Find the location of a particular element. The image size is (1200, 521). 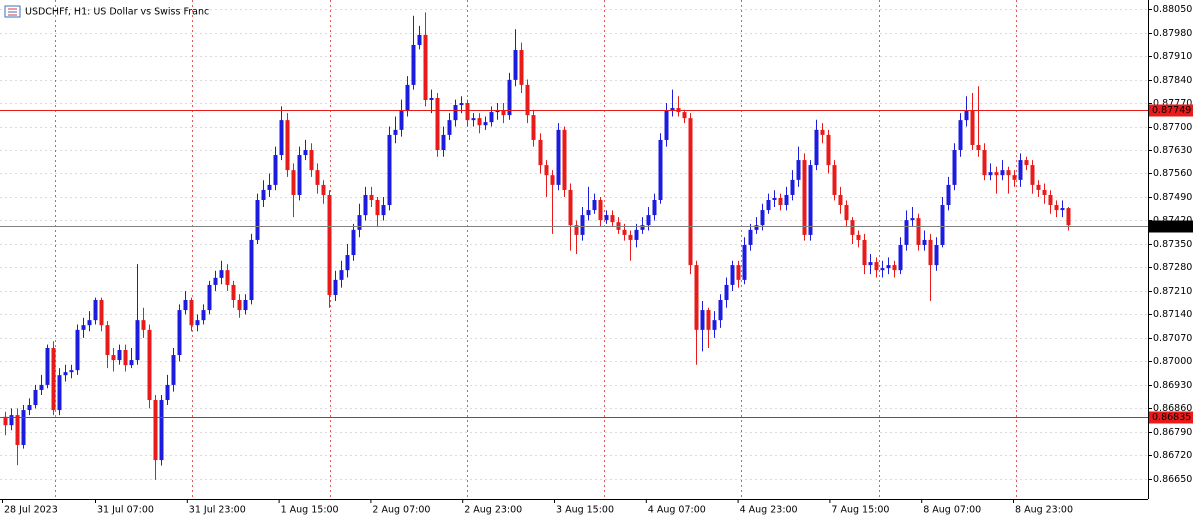

y-tick-label: 0.86930 is located at coordinates (1172, 385).